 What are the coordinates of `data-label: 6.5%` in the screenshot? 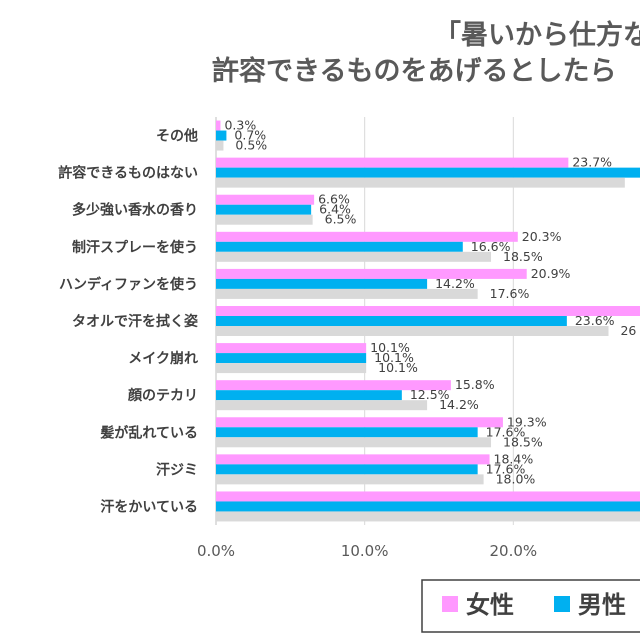 It's located at (341, 219).